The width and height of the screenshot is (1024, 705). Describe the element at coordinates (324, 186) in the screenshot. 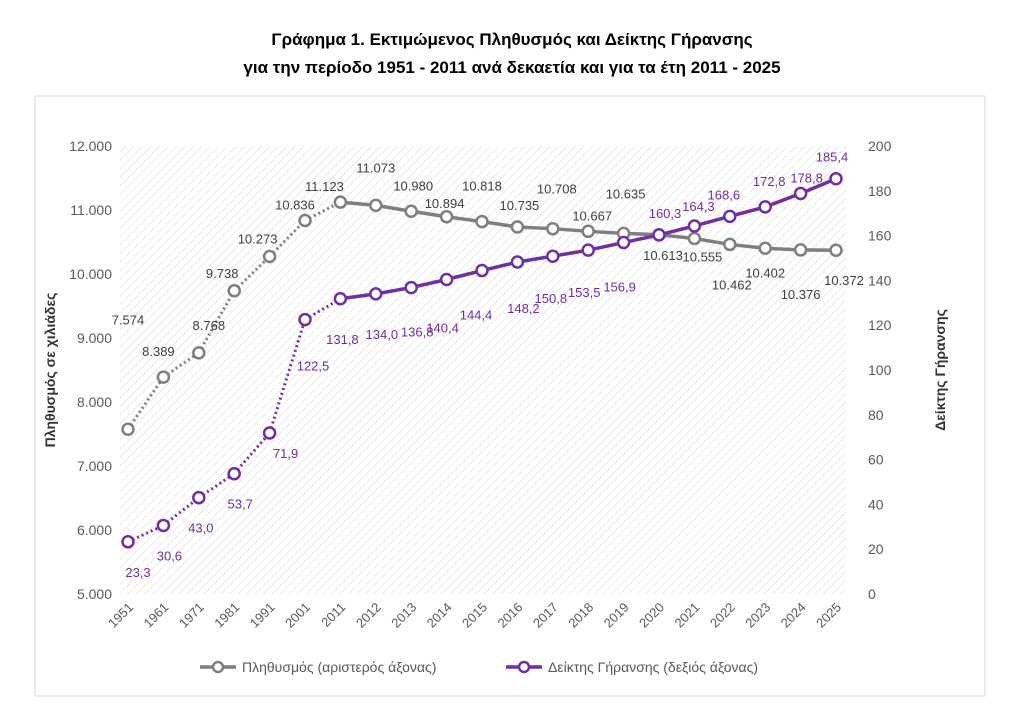

I see `population-data-label: 11.123` at that location.